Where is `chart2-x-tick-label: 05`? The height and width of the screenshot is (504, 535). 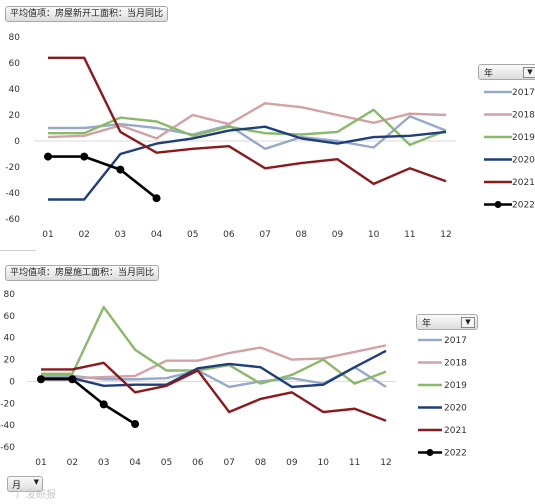 chart2-x-tick-label: 05 is located at coordinates (166, 463).